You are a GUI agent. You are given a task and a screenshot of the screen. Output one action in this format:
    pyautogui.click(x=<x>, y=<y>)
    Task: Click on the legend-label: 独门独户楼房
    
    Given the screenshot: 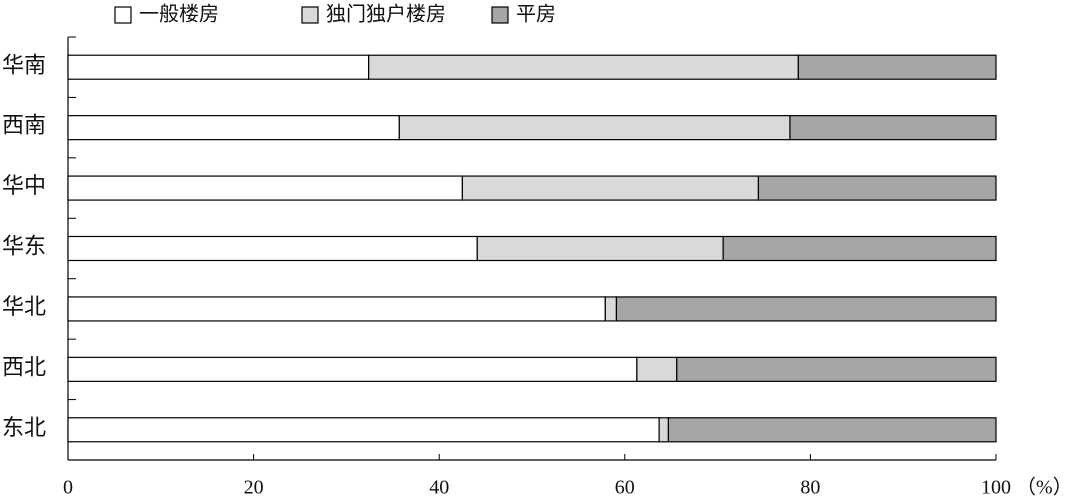 What is the action you would take?
    pyautogui.click(x=386, y=14)
    